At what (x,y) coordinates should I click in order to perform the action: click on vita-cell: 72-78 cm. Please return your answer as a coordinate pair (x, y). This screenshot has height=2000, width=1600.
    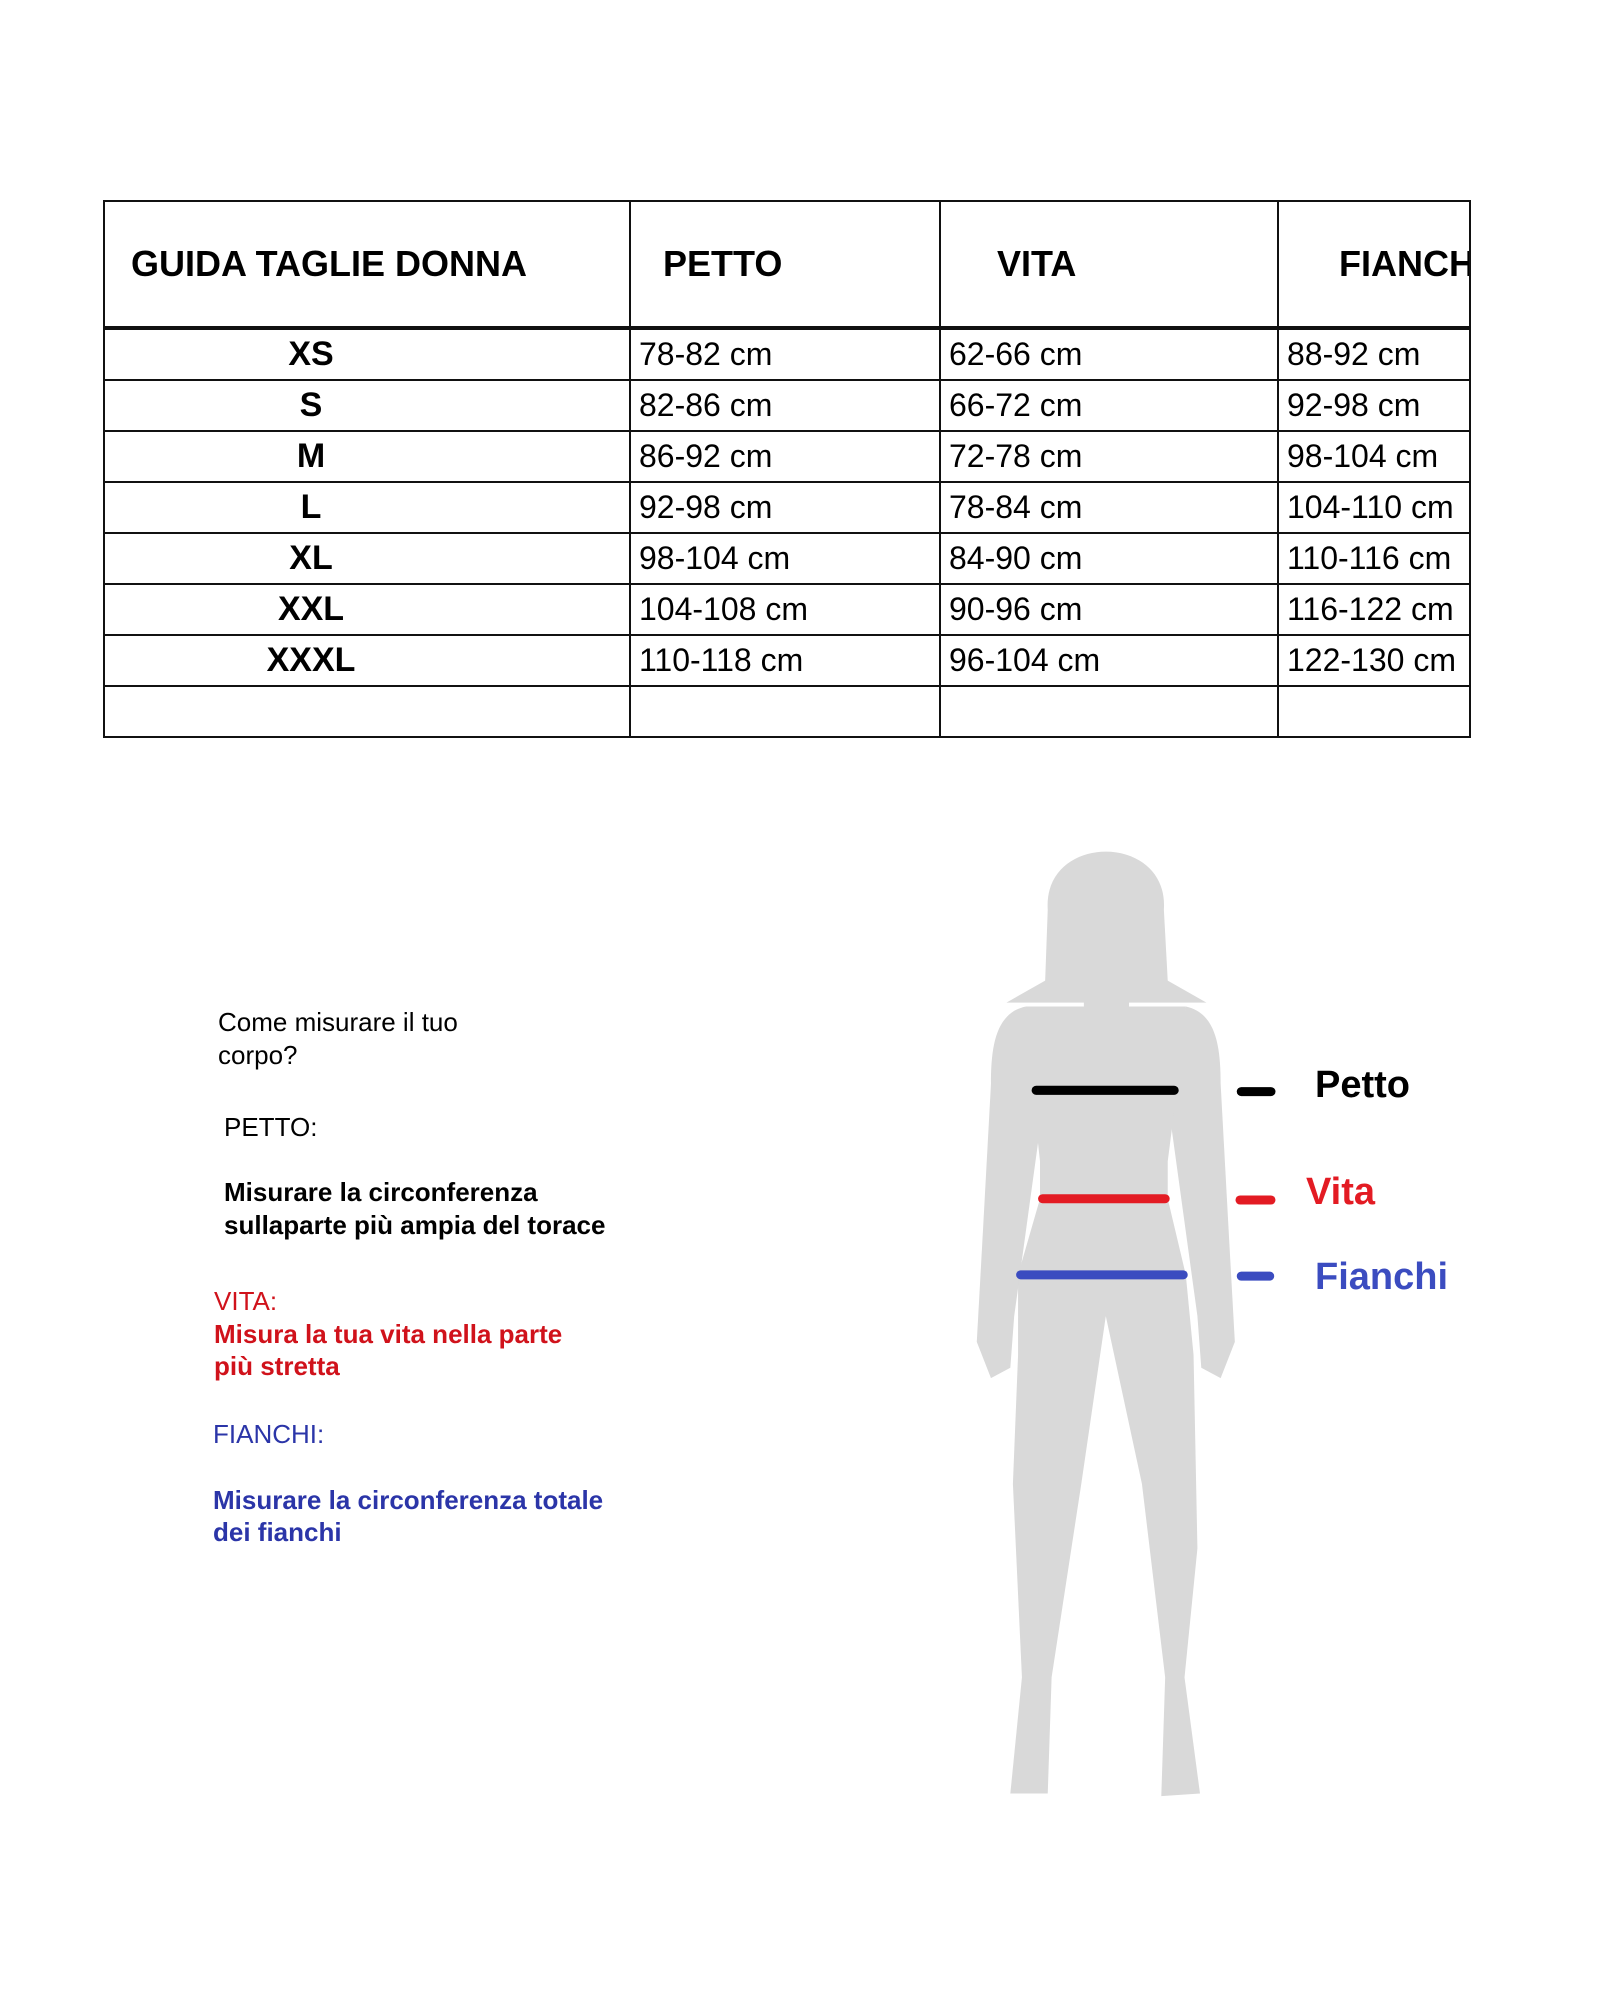
    Looking at the image, I should click on (1109, 456).